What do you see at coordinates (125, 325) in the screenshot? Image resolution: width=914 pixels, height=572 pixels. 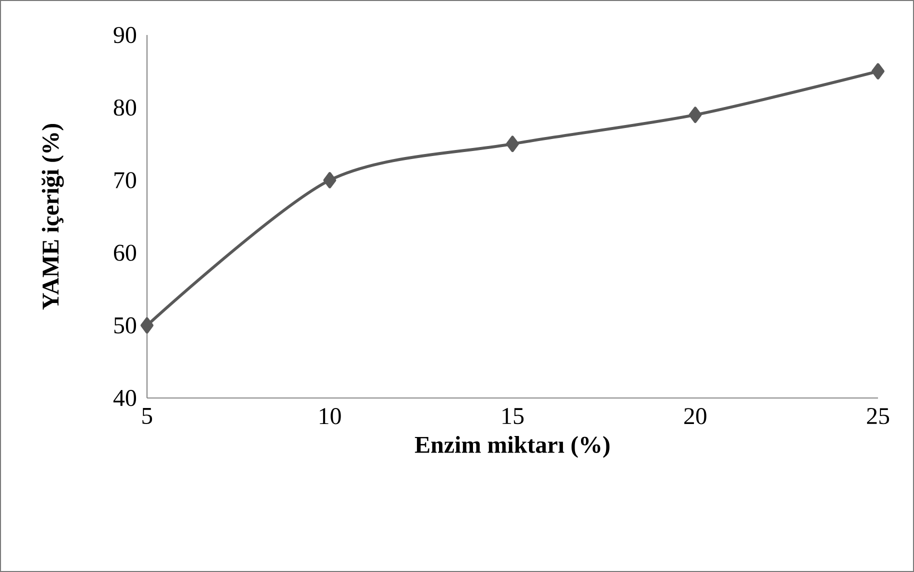 I see `y-tick-label: 50` at bounding box center [125, 325].